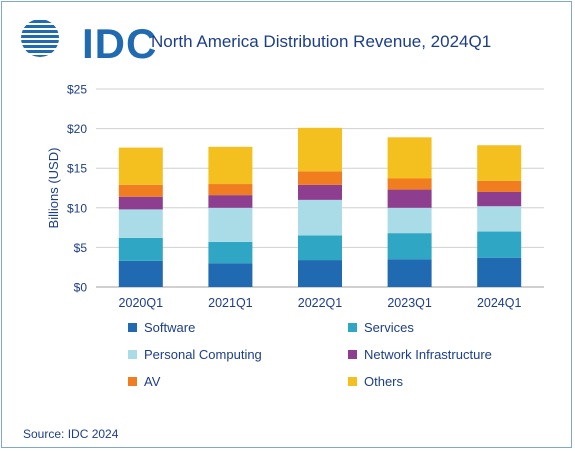  What do you see at coordinates (77, 90) in the screenshot?
I see `y-tick-label: $25` at bounding box center [77, 90].